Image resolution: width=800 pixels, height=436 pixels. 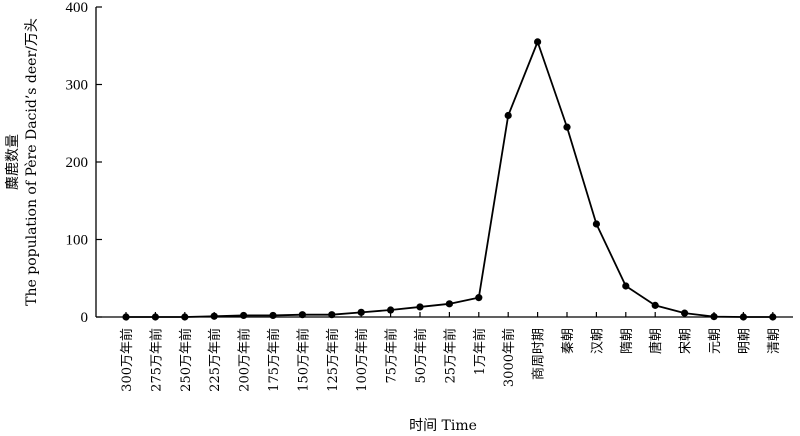 I want to click on x-tick-label: 150万年前, so click(x=303, y=360).